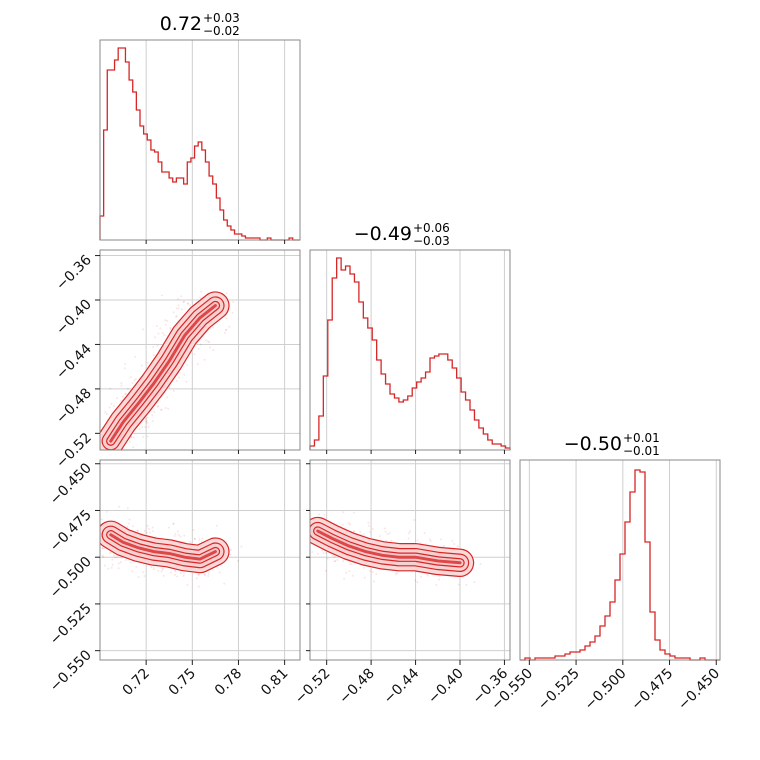 Image resolution: width=760 pixels, height=760 pixels. What do you see at coordinates (641, 438) in the screenshot?
I see `param-title-plus-2: +0.01` at bounding box center [641, 438].